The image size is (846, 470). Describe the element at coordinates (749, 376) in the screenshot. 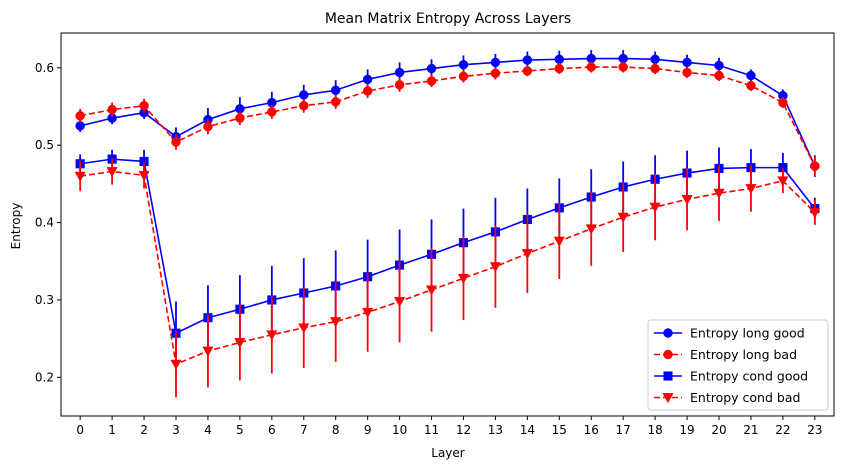

I see `legend-label: Entropy cond good` at that location.